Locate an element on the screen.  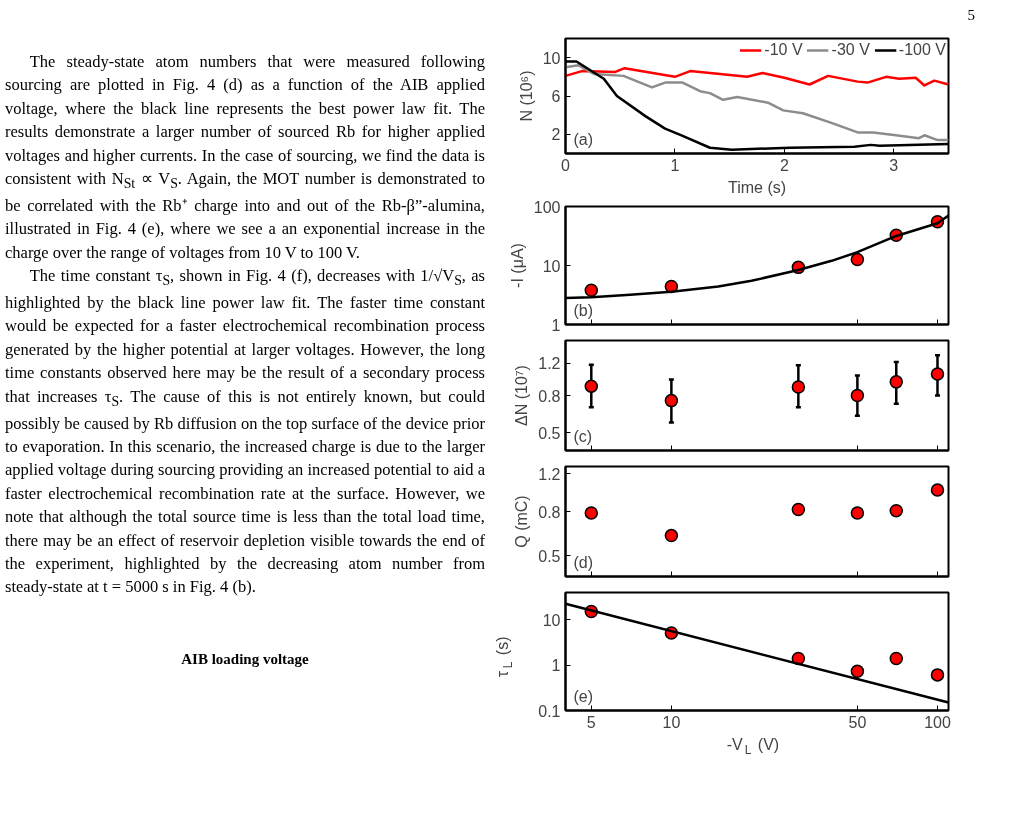
text: 5 is located at coordinates (971, 15).